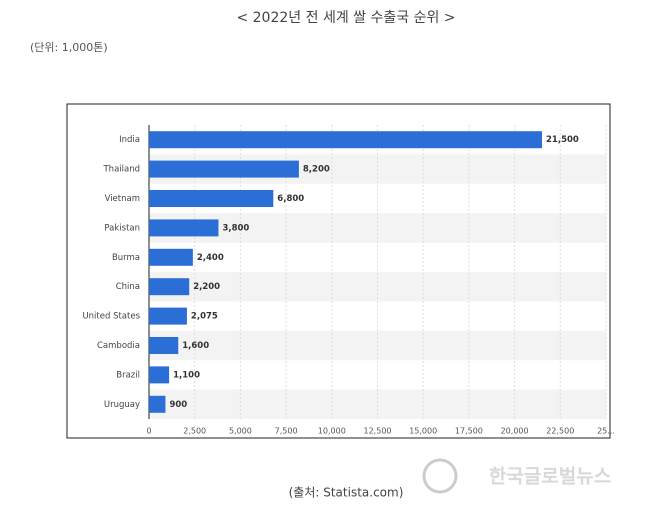  What do you see at coordinates (128, 375) in the screenshot?
I see `y-tick-label: Brazil` at bounding box center [128, 375].